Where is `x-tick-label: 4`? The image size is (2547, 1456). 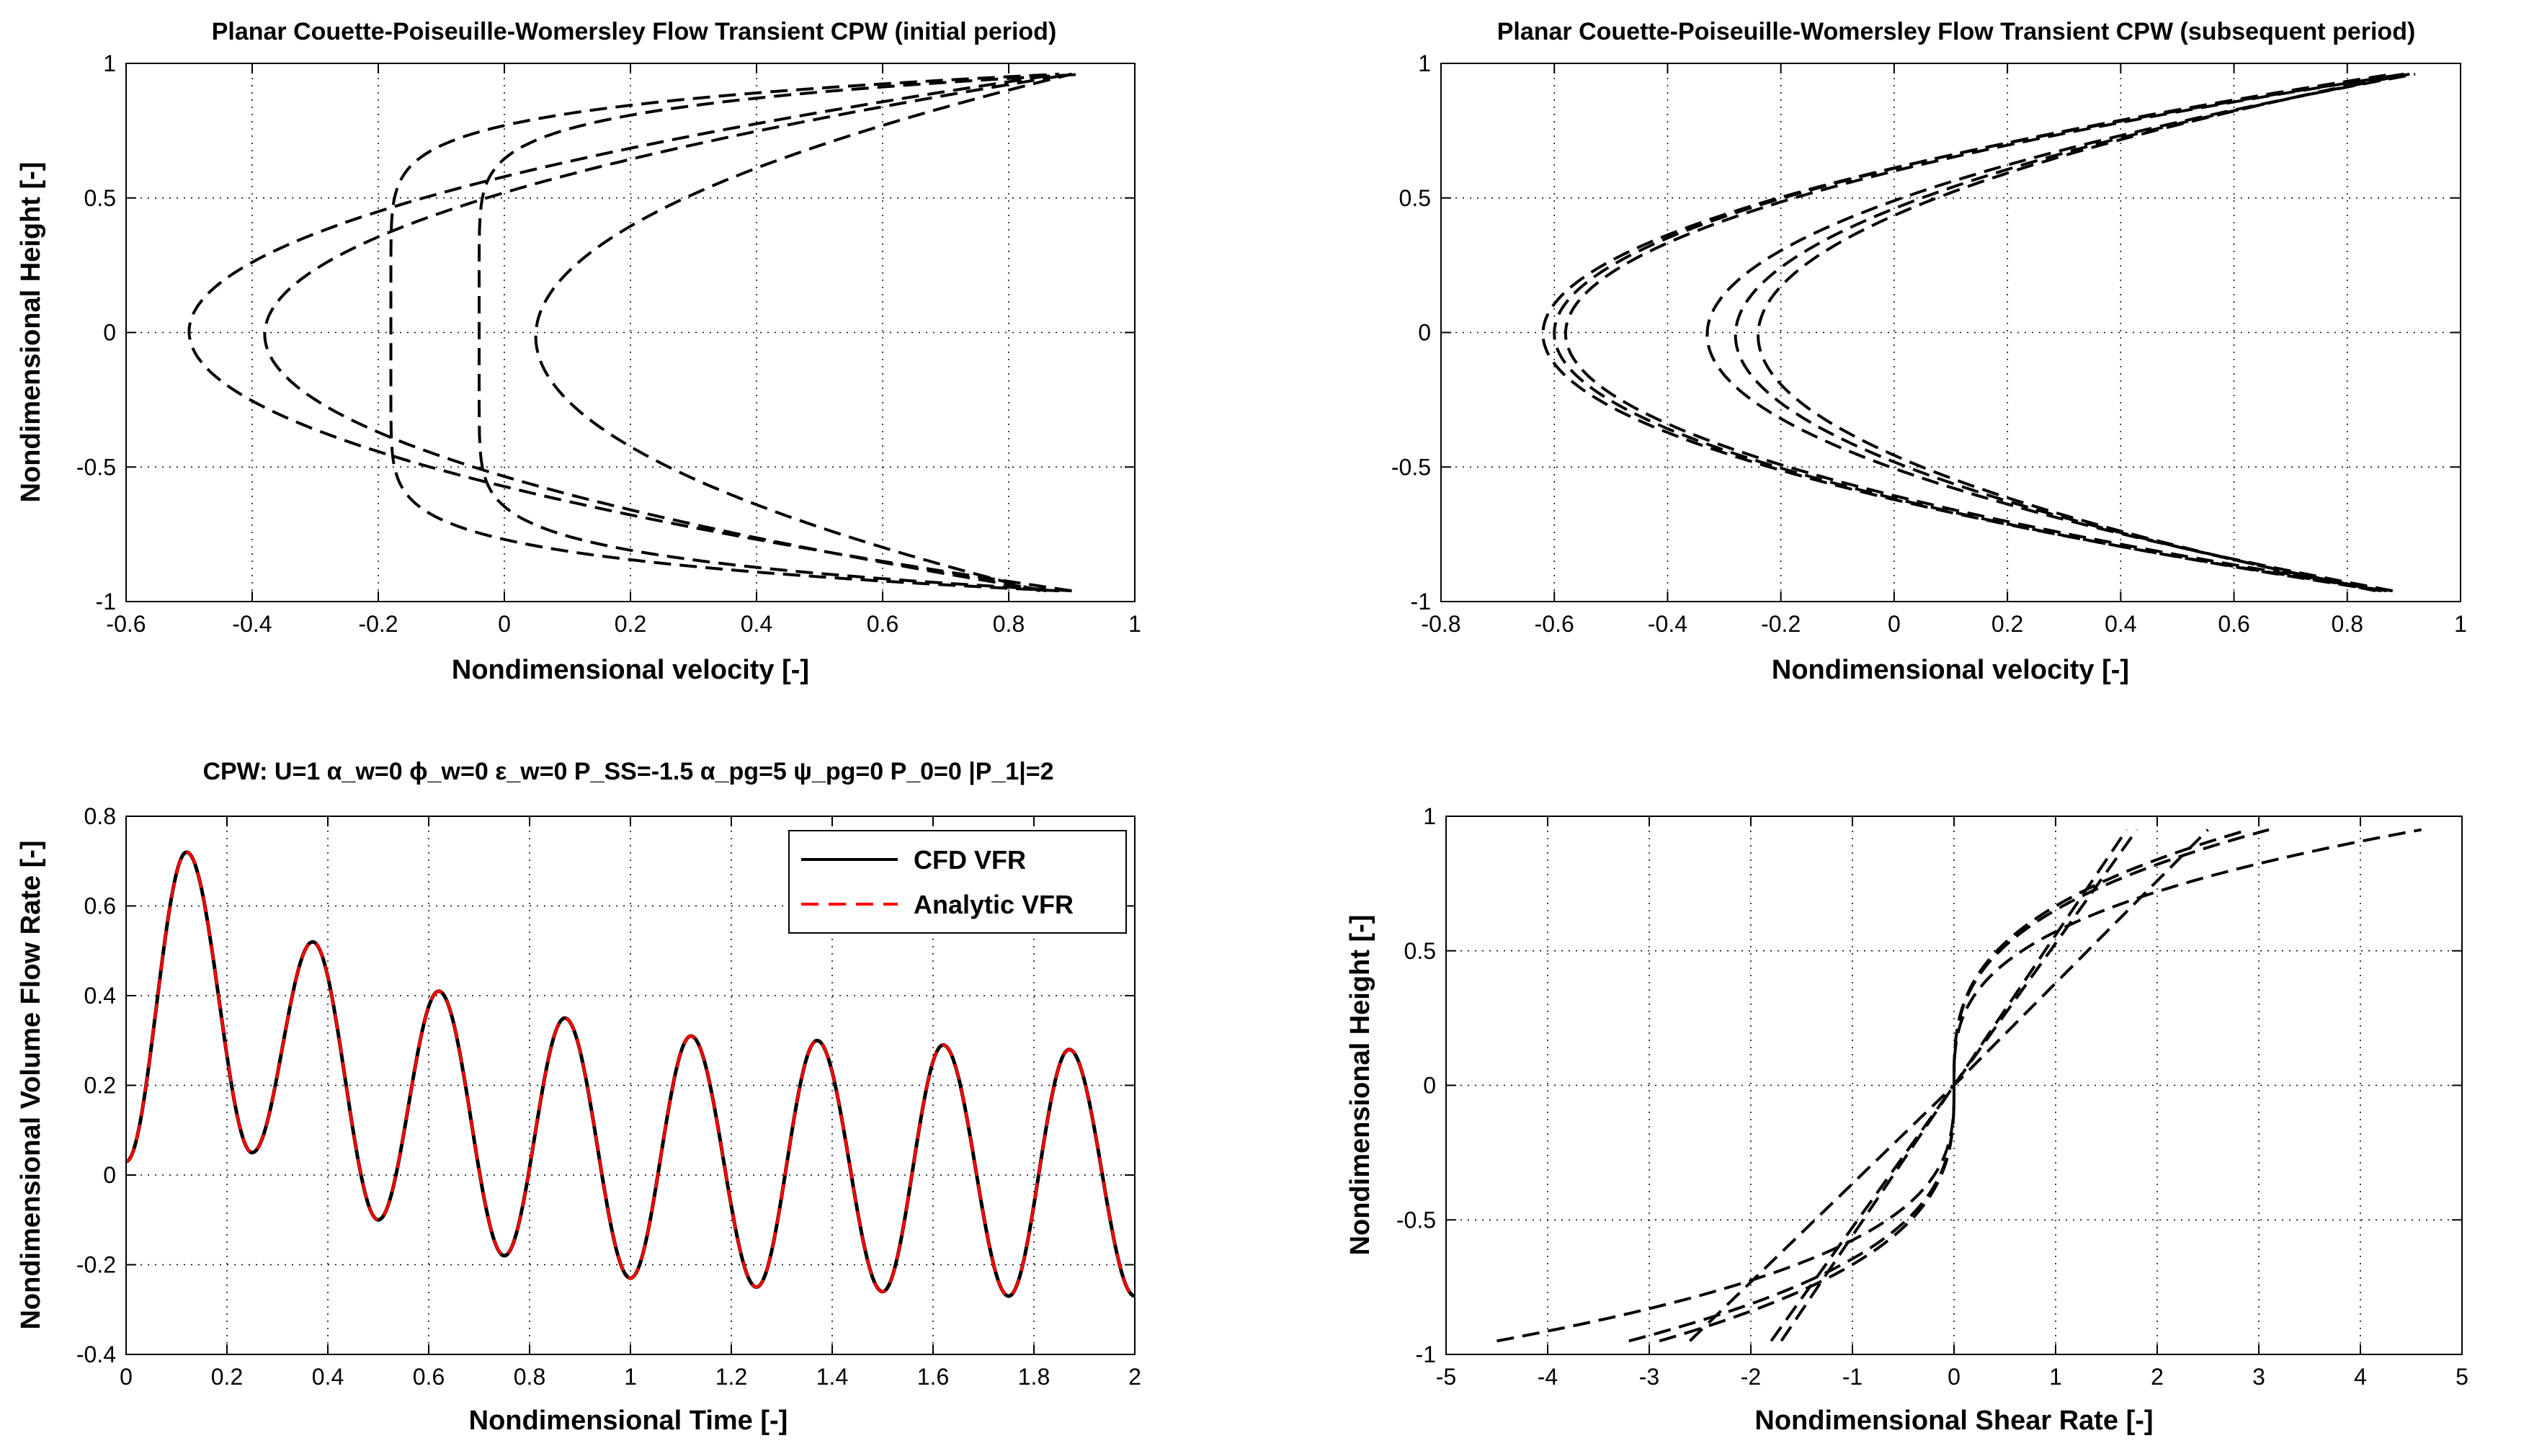
x-tick-label: 4 is located at coordinates (2360, 1377).